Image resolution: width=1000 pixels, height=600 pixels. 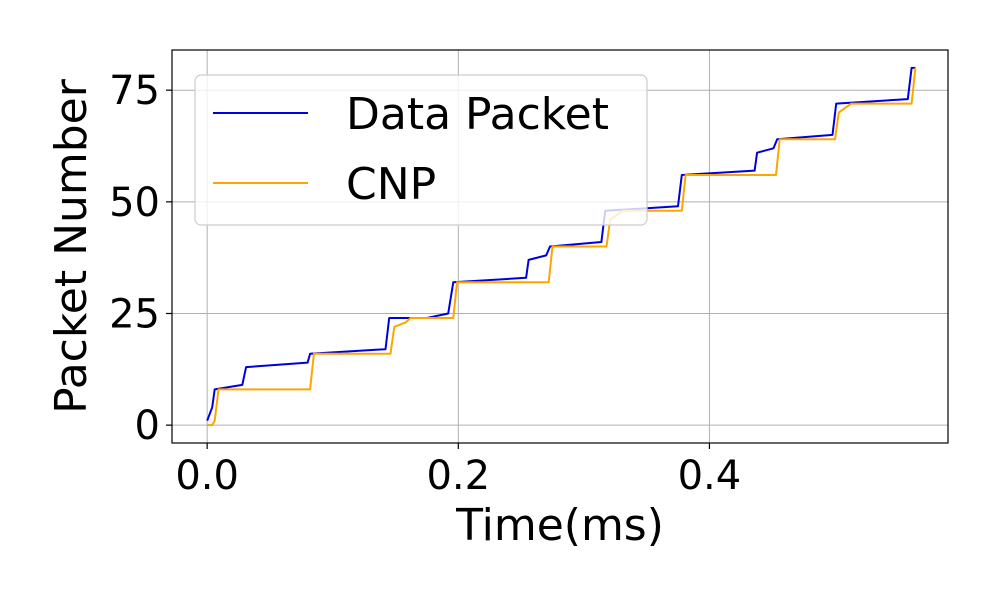 What do you see at coordinates (134, 314) in the screenshot?
I see `y-tick-label: 25` at bounding box center [134, 314].